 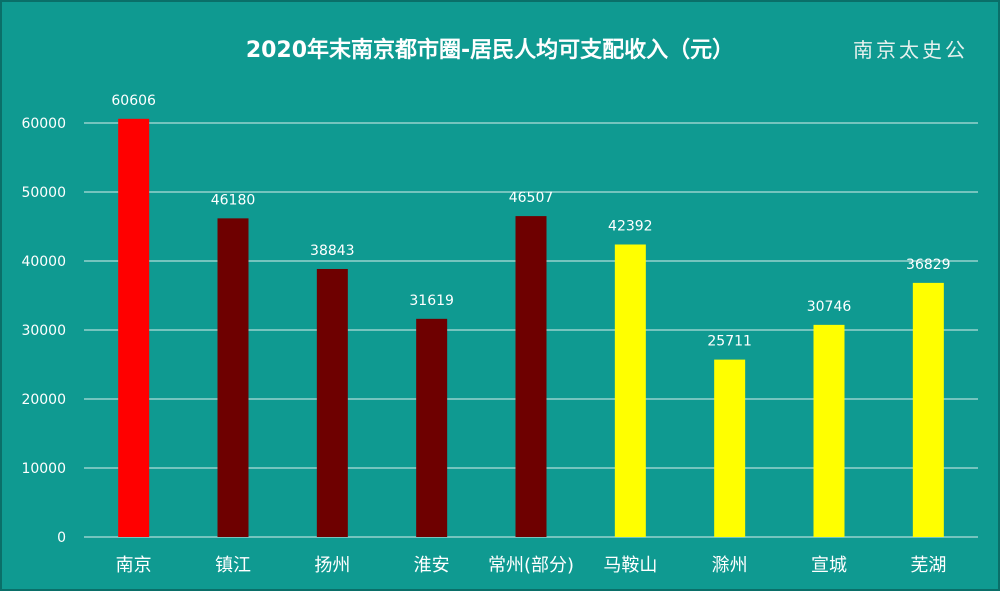 What do you see at coordinates (43, 400) in the screenshot?
I see `y-tick-label: 20000` at bounding box center [43, 400].